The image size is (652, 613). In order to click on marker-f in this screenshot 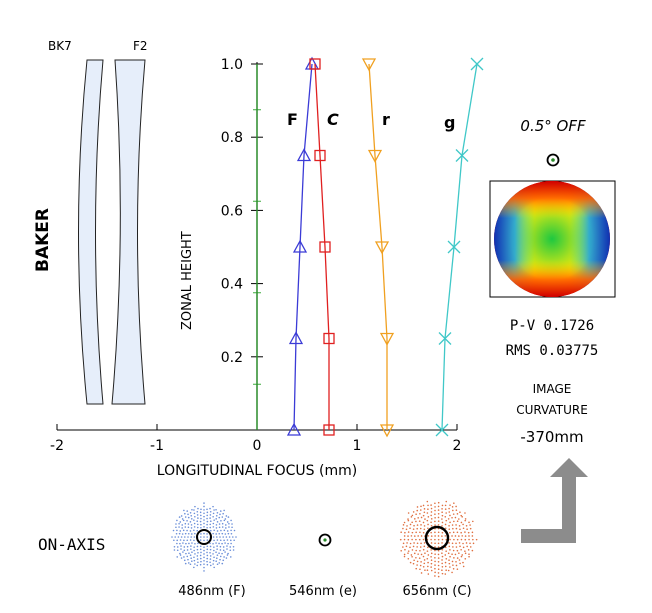, I will do `click(296, 338)`.